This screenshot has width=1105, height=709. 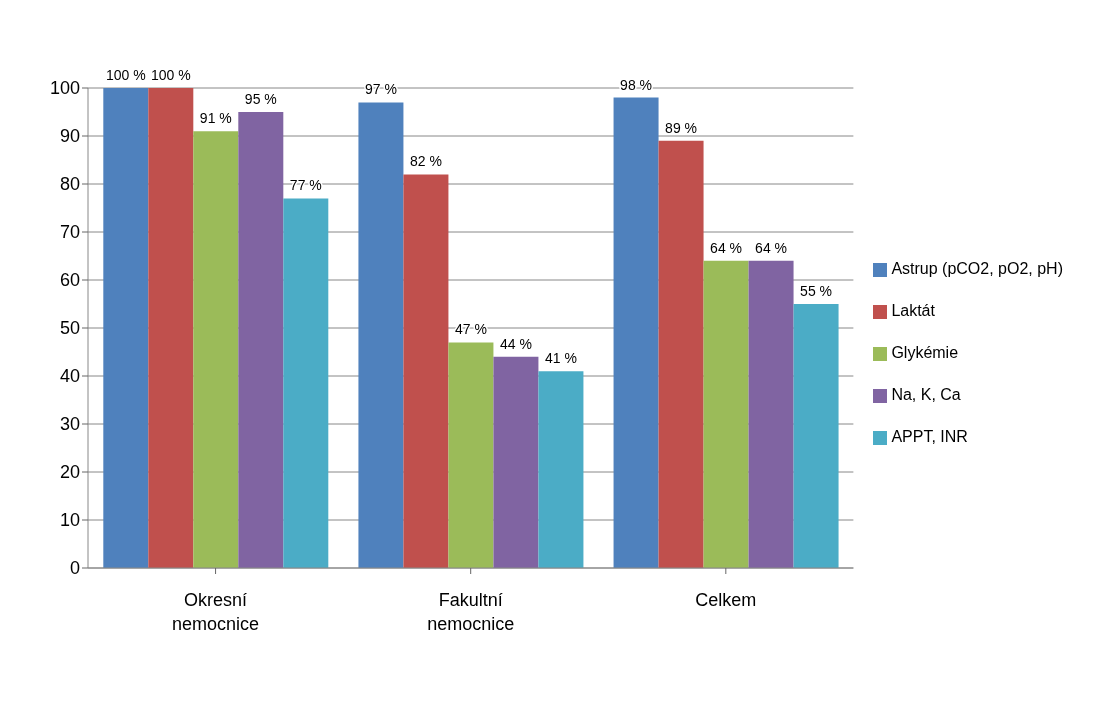 What do you see at coordinates (380, 89) in the screenshot?
I see `data-label: 97 %` at bounding box center [380, 89].